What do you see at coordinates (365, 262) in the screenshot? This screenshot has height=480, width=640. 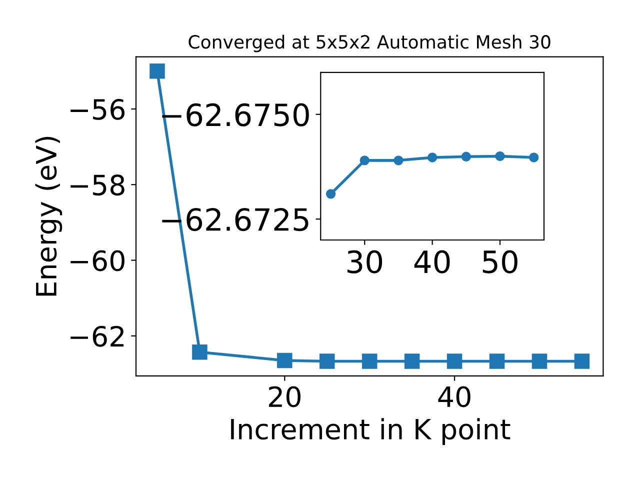 I see `x-tick-label: 30` at bounding box center [365, 262].